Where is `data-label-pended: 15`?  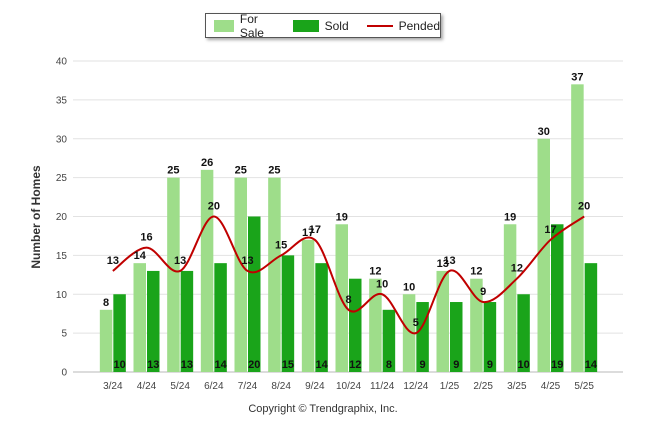 data-label-pended: 15 is located at coordinates (281, 245).